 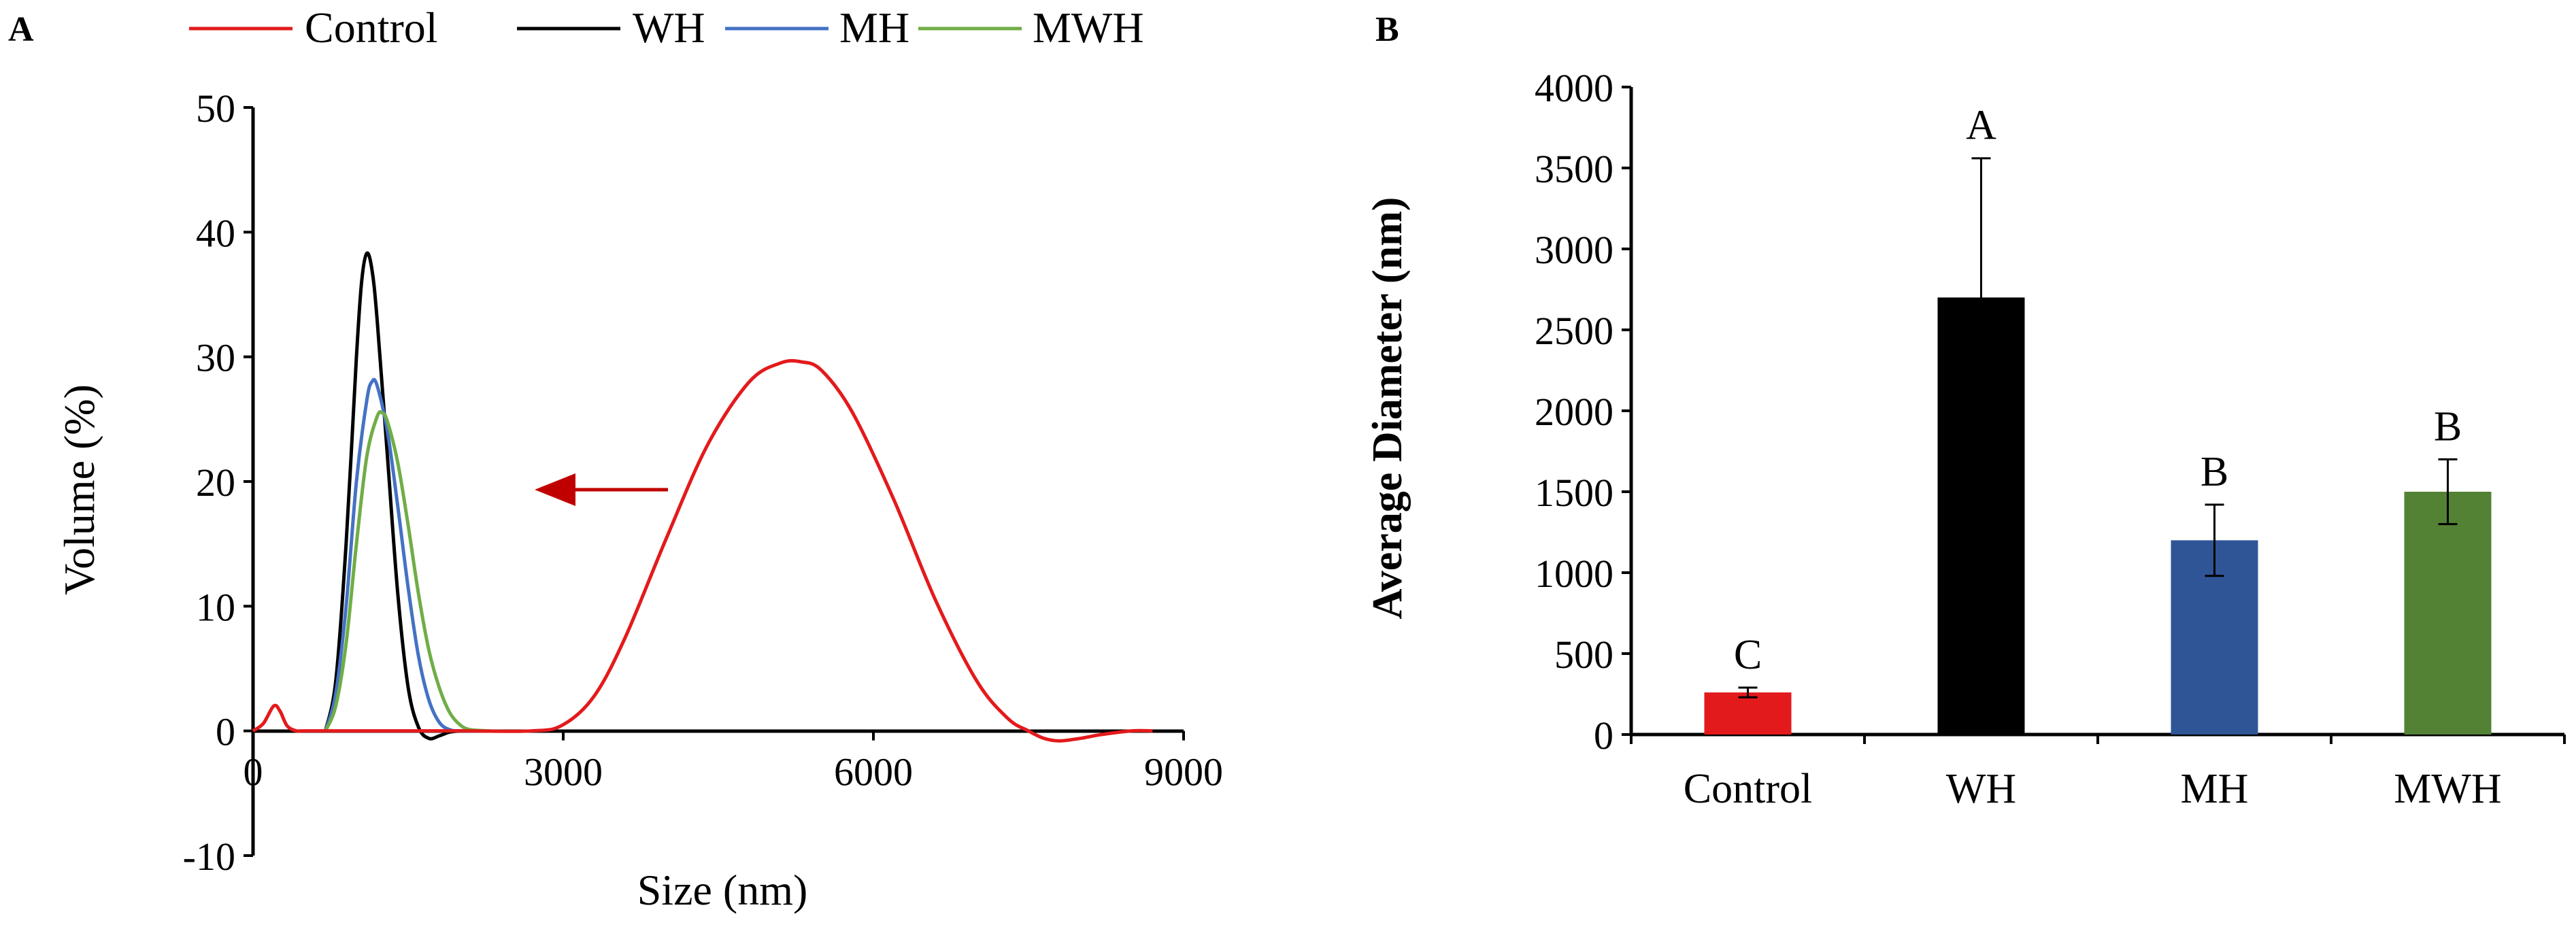 What do you see at coordinates (1574, 574) in the screenshot?
I see `y-tick-label: 1000` at bounding box center [1574, 574].